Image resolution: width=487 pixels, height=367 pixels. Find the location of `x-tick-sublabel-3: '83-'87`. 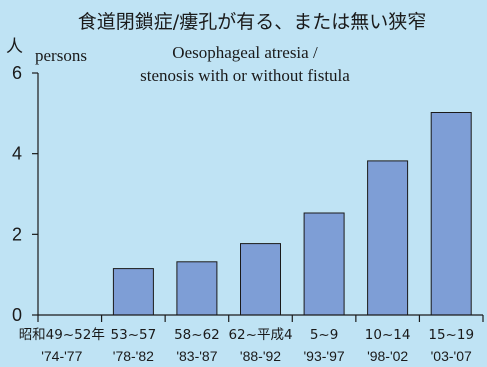

x-tick-sublabel-3: '83-'87 is located at coordinates (196, 356).